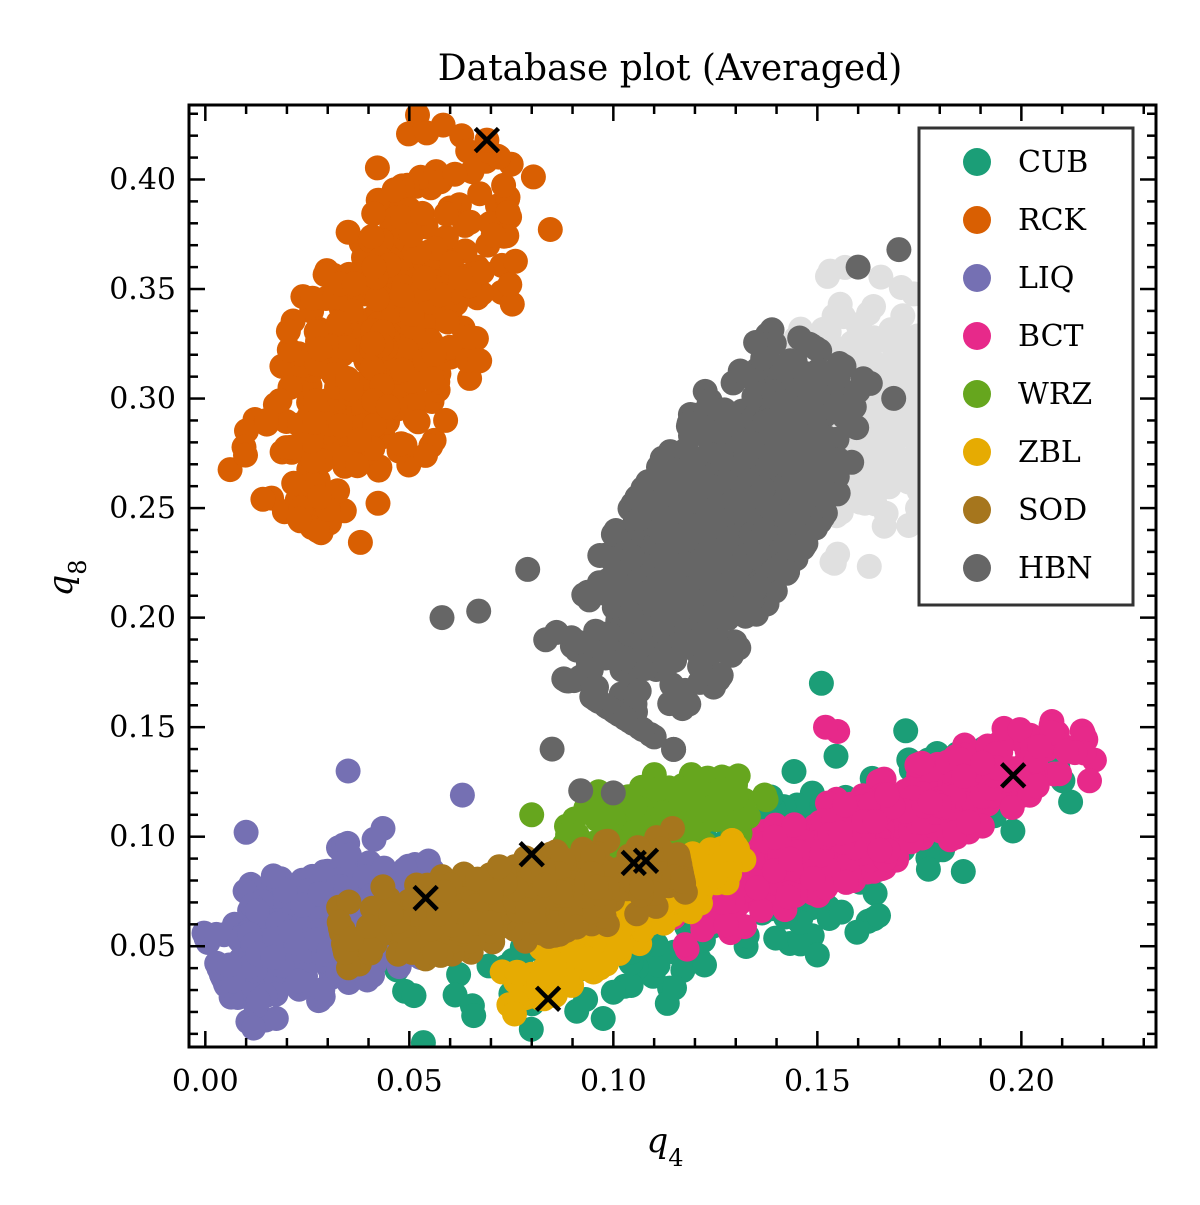 The width and height of the screenshot is (1200, 1205). Describe the element at coordinates (142, 727) in the screenshot. I see `y-tick-label: 0.15` at that location.